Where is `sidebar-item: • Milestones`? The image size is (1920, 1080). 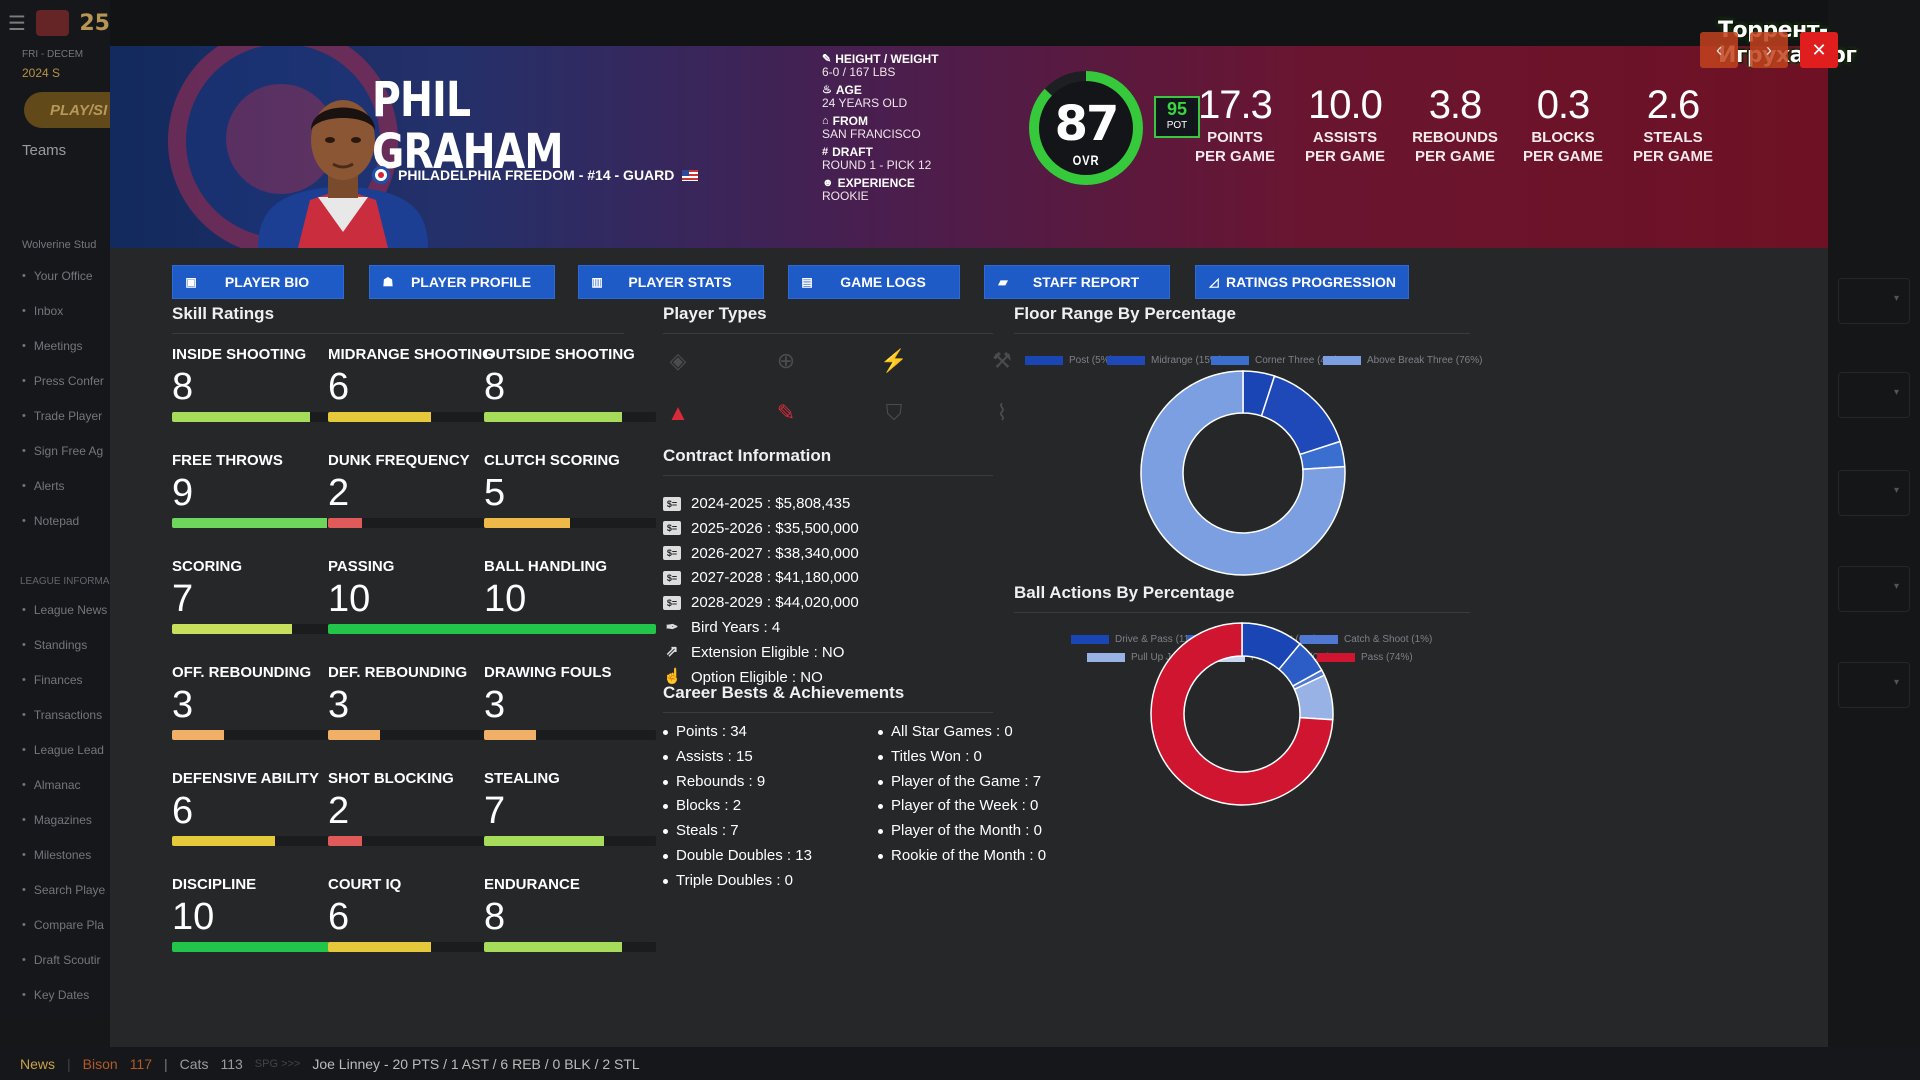
sidebar-item: • Milestones is located at coordinates (55, 854).